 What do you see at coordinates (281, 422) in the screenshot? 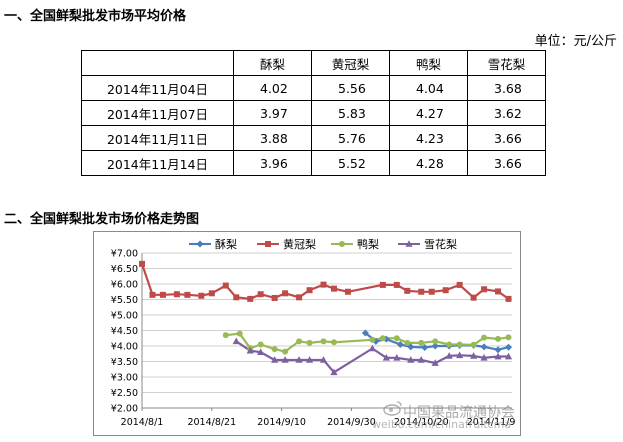
I see `x-tick-label: 2014/9/10` at bounding box center [281, 422].